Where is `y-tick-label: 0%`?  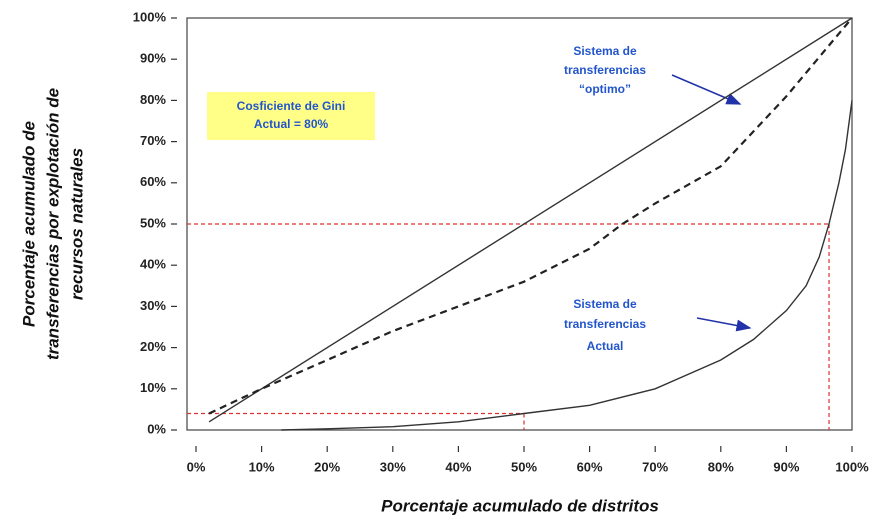 y-tick-label: 0% is located at coordinates (156, 428).